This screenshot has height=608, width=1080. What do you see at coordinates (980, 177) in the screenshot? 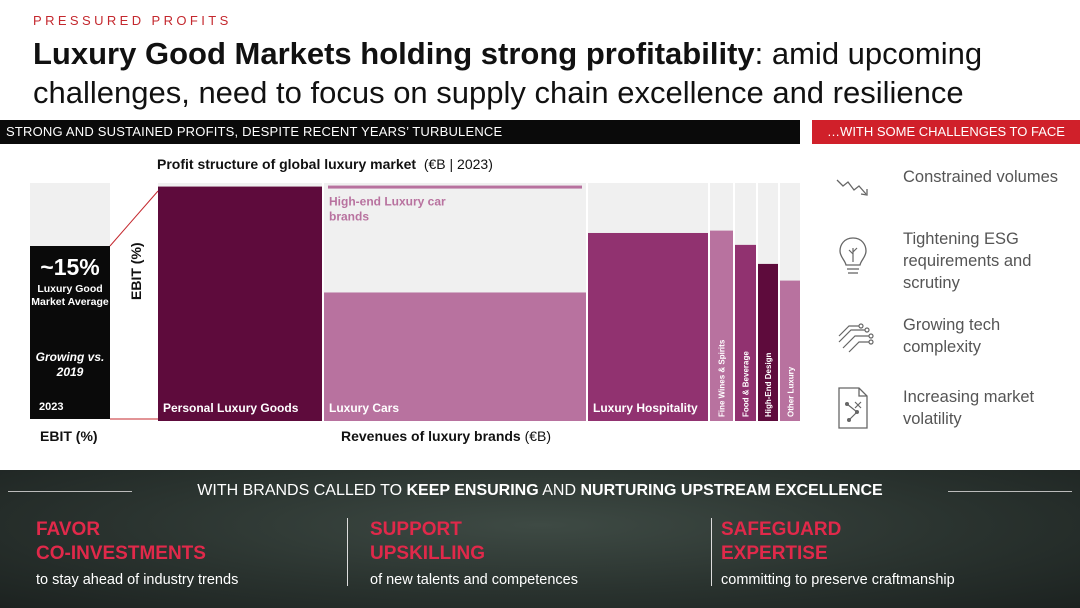
I see `challenge-text-volumes: Constrained volumes` at bounding box center [980, 177].